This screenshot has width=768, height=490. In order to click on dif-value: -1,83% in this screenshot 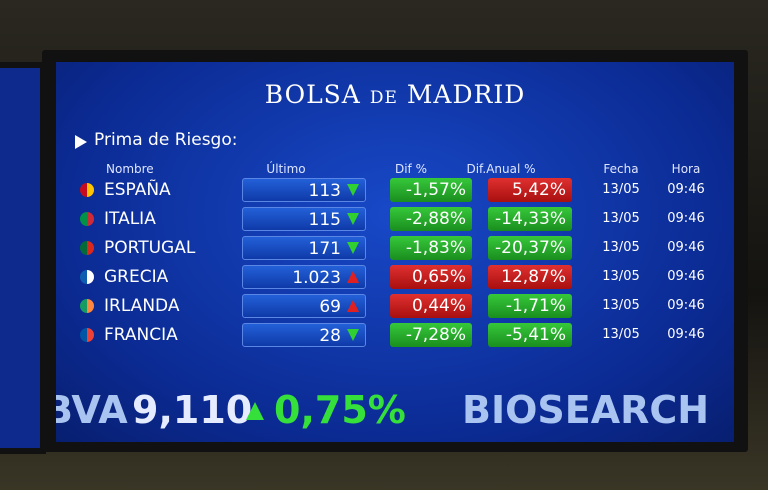, I will do `click(431, 248)`.